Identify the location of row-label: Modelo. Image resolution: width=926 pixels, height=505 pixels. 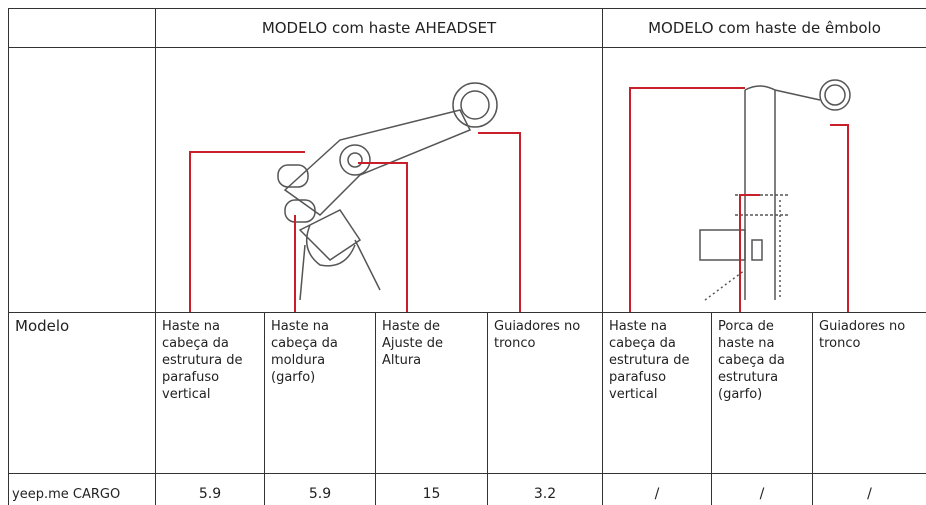
(82, 393).